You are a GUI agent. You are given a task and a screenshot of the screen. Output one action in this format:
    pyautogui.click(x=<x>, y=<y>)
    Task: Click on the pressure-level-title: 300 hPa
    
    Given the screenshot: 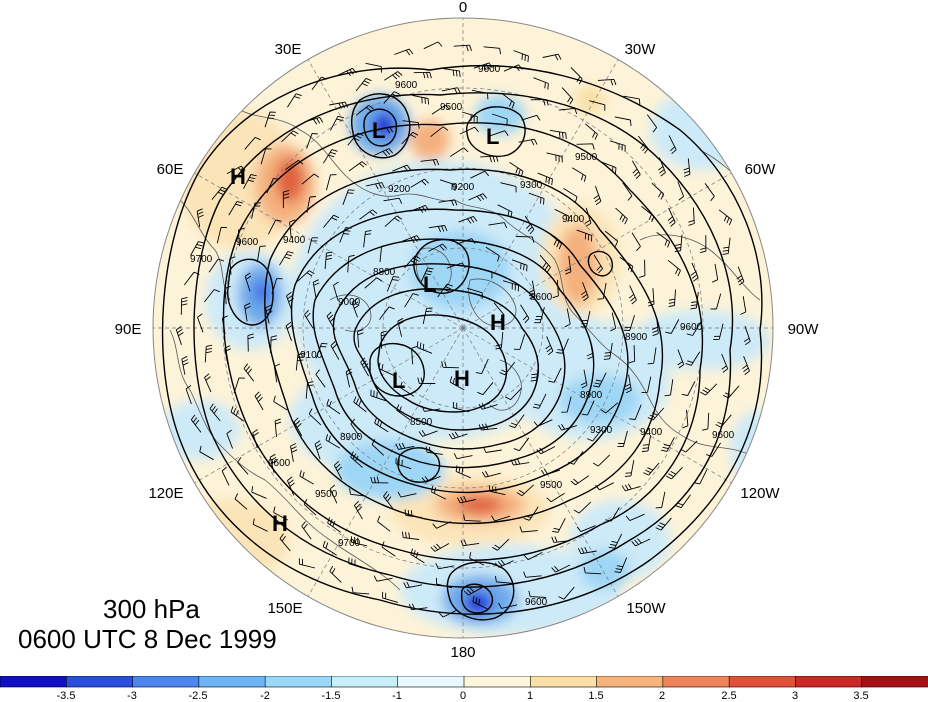 What is the action you would take?
    pyautogui.click(x=151, y=609)
    